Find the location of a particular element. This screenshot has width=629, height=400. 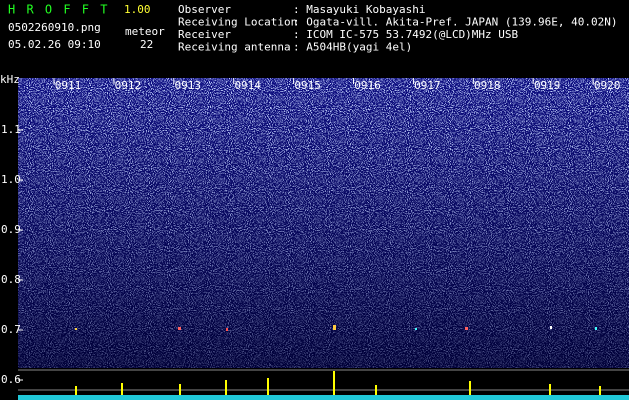

date-time: 05.02.26 09:10 is located at coordinates (54, 44).